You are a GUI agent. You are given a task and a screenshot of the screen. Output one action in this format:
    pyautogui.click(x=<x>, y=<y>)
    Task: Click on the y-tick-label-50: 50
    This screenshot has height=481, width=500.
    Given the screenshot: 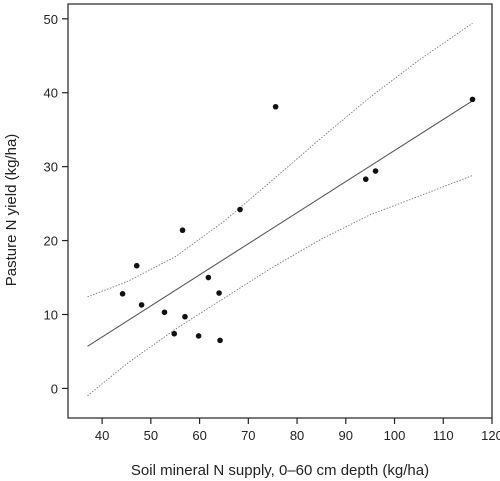 What is the action you would take?
    pyautogui.click(x=51, y=19)
    